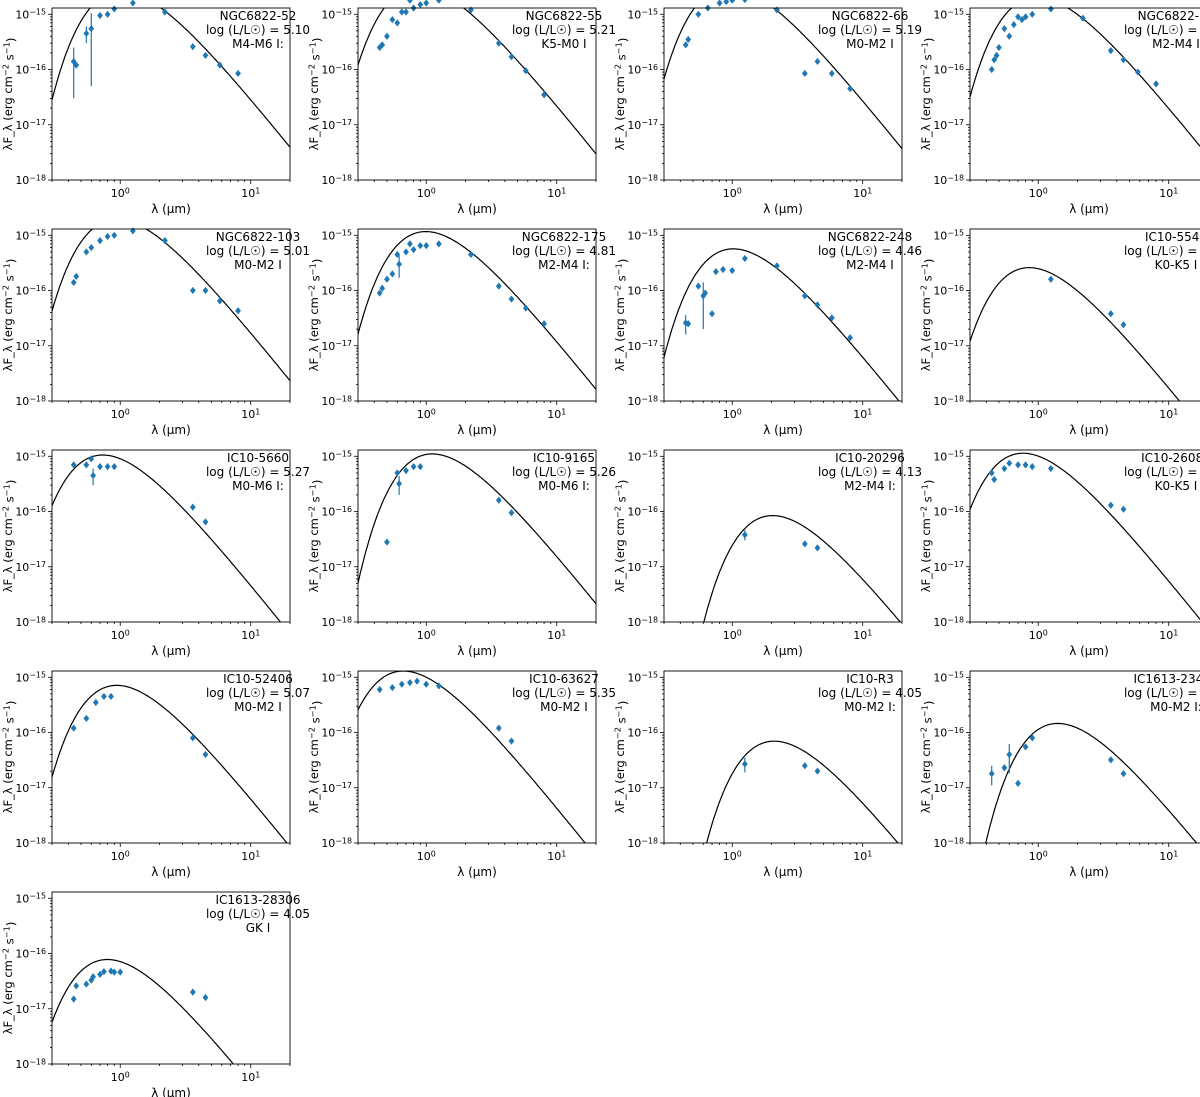 This screenshot has height=1097, width=1200. Describe the element at coordinates (1172, 237) in the screenshot. I see `star-name: IC10-5545` at that location.